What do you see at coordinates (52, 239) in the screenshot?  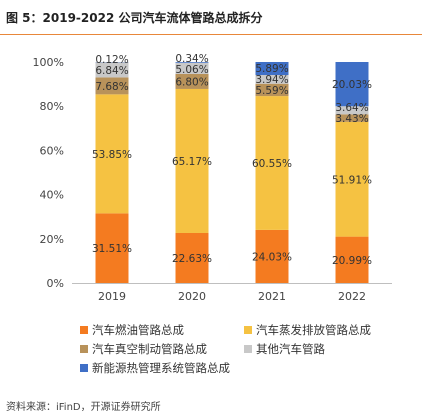 I see `y-tick-label: 20%` at bounding box center [52, 239].